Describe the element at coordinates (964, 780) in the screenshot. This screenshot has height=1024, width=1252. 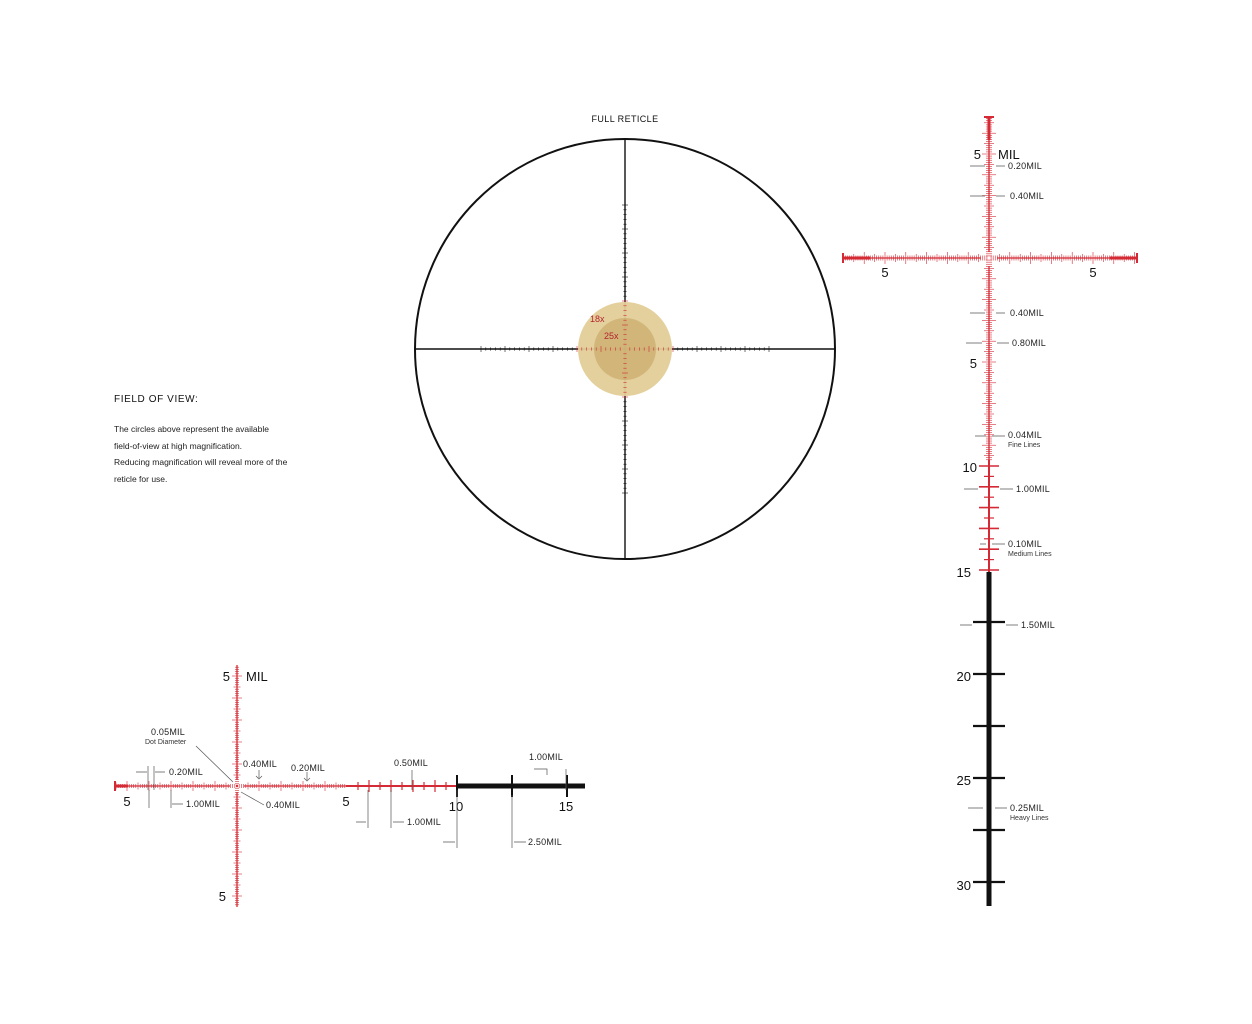
I see `right-number-25: 25` at that location.